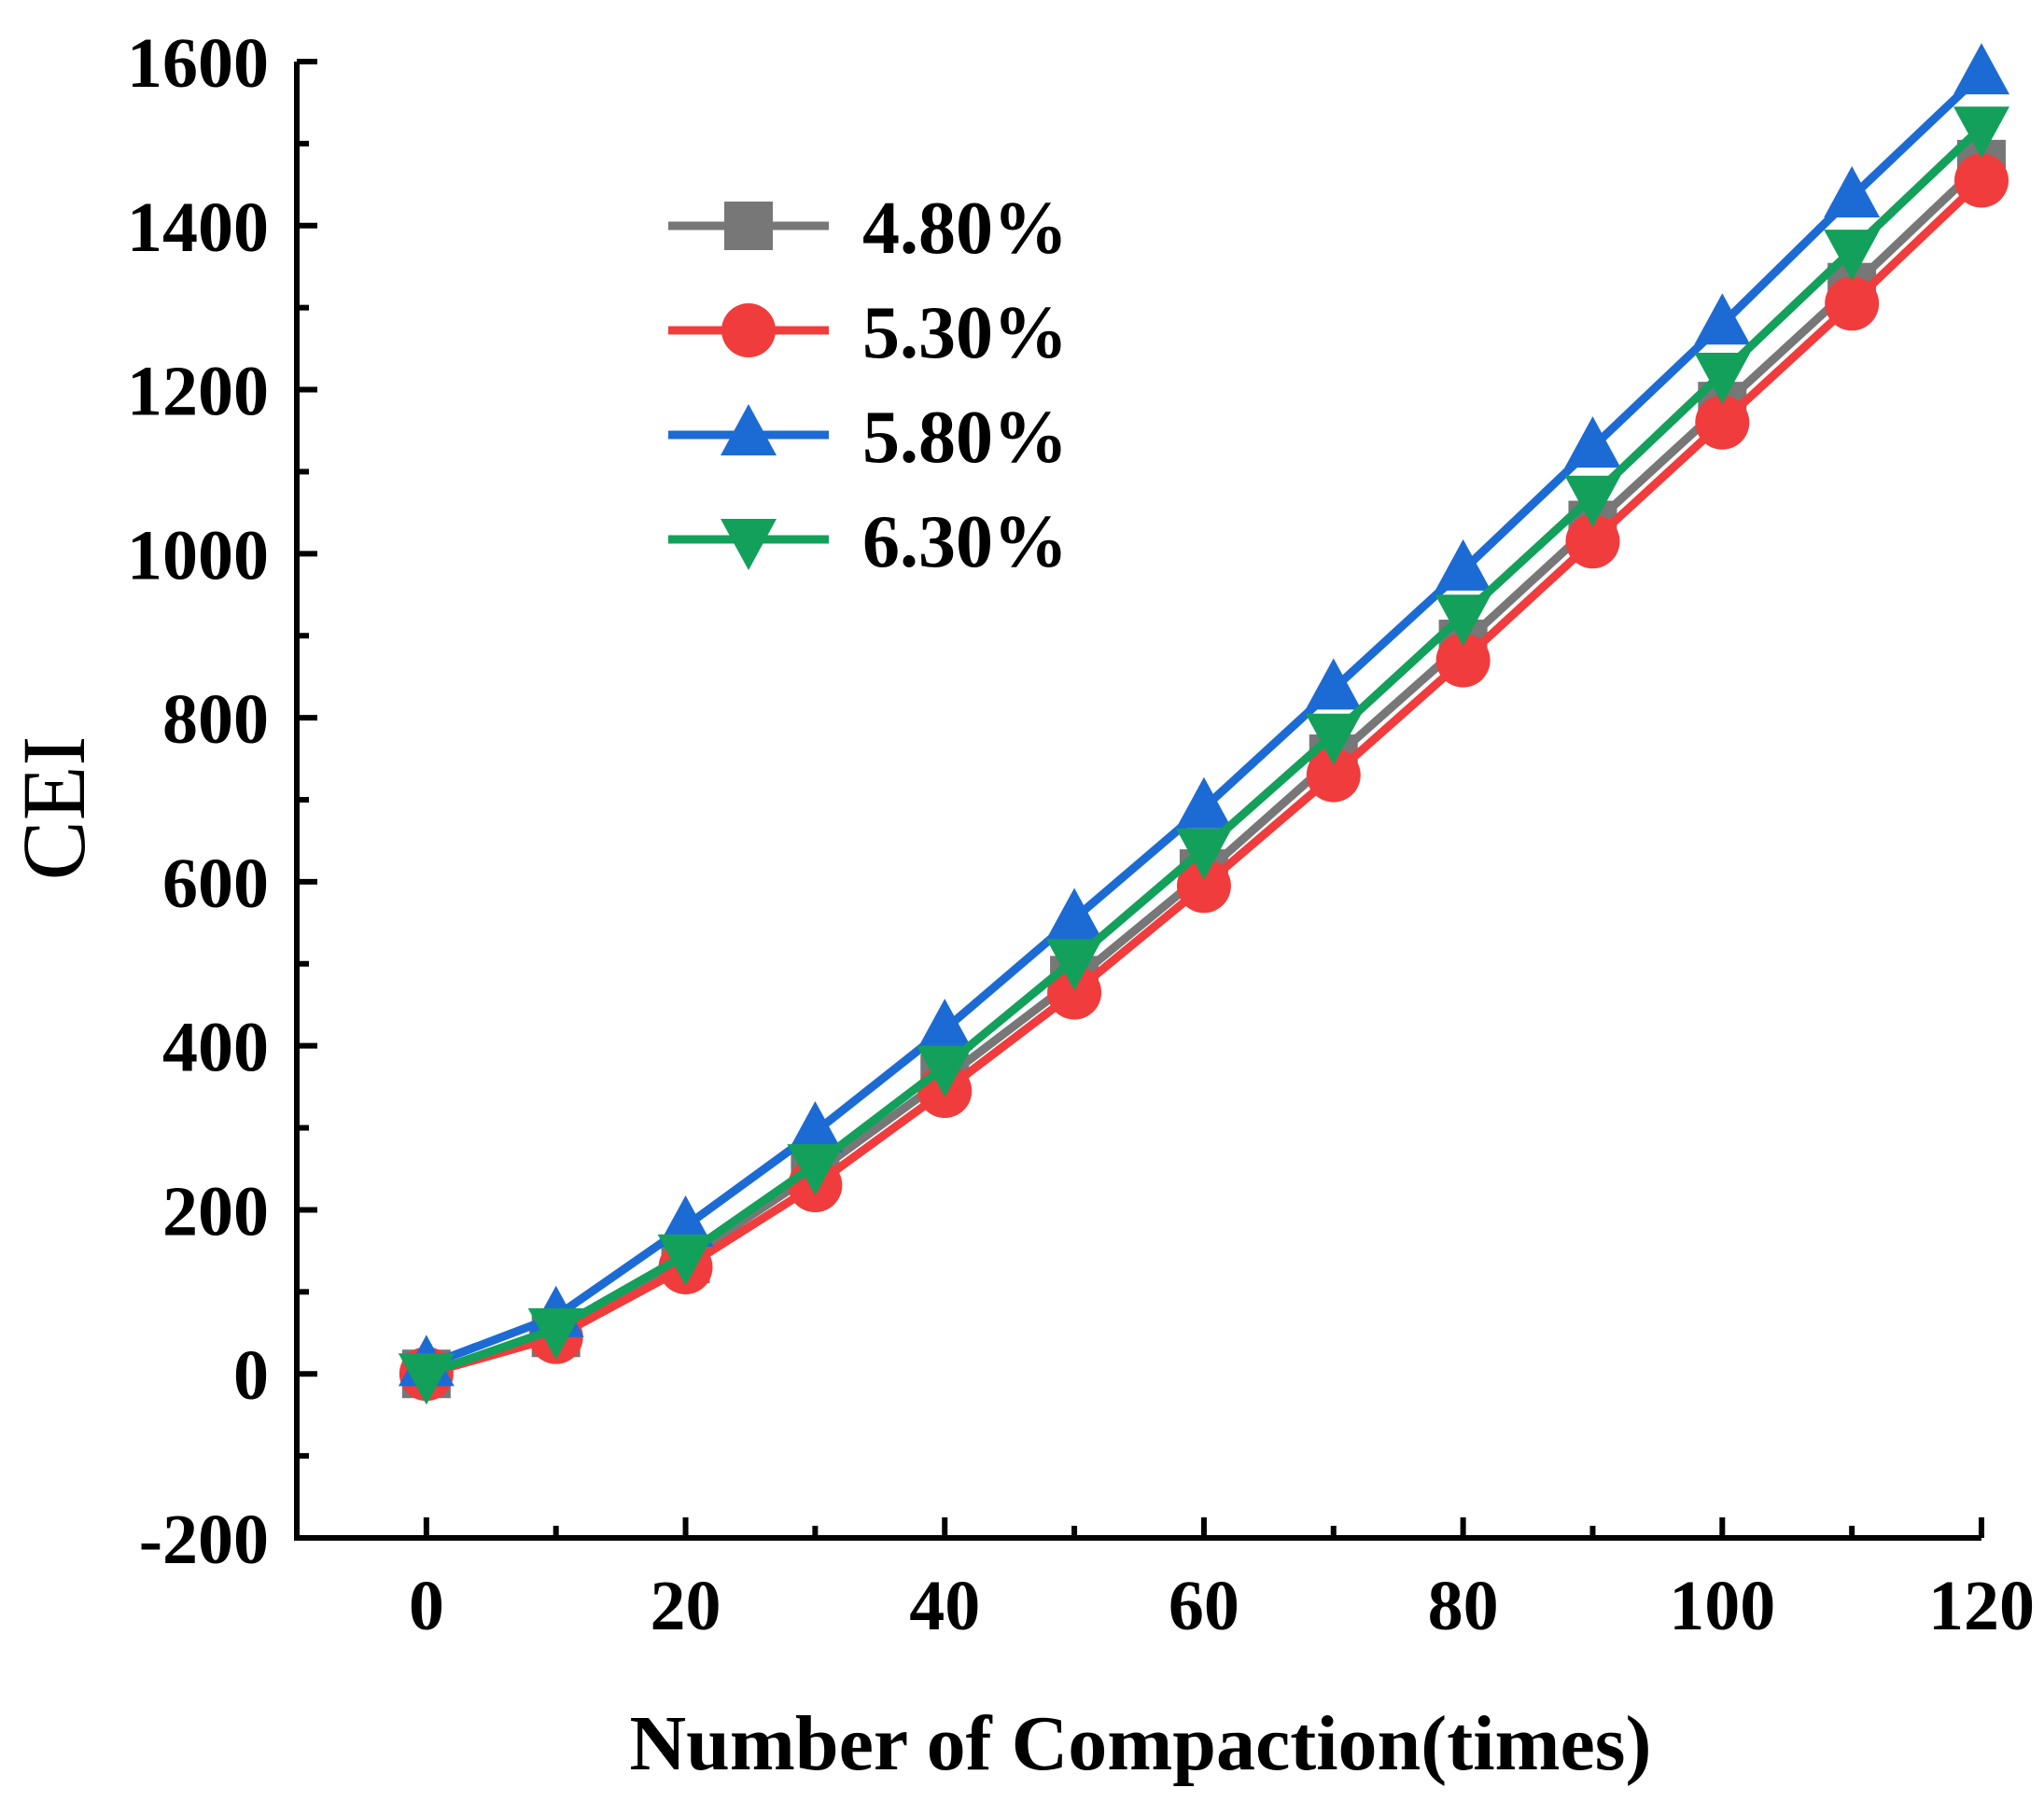 Image resolution: width=2044 pixels, height=1802 pixels. Describe the element at coordinates (945, 1025) in the screenshot. I see `data-point-5.80%-40` at that location.